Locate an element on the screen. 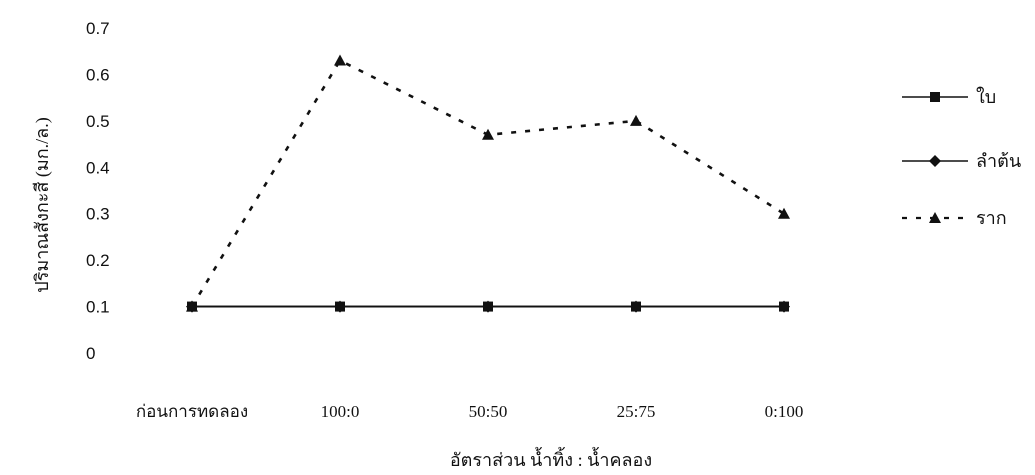 This screenshot has height=475, width=1035. y-tick-label: 0.3 is located at coordinates (98, 214).